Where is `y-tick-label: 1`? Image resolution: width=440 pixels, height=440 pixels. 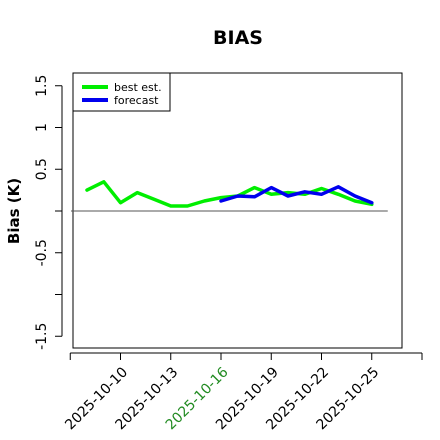
y-tick-label: 1 is located at coordinates (42, 127).